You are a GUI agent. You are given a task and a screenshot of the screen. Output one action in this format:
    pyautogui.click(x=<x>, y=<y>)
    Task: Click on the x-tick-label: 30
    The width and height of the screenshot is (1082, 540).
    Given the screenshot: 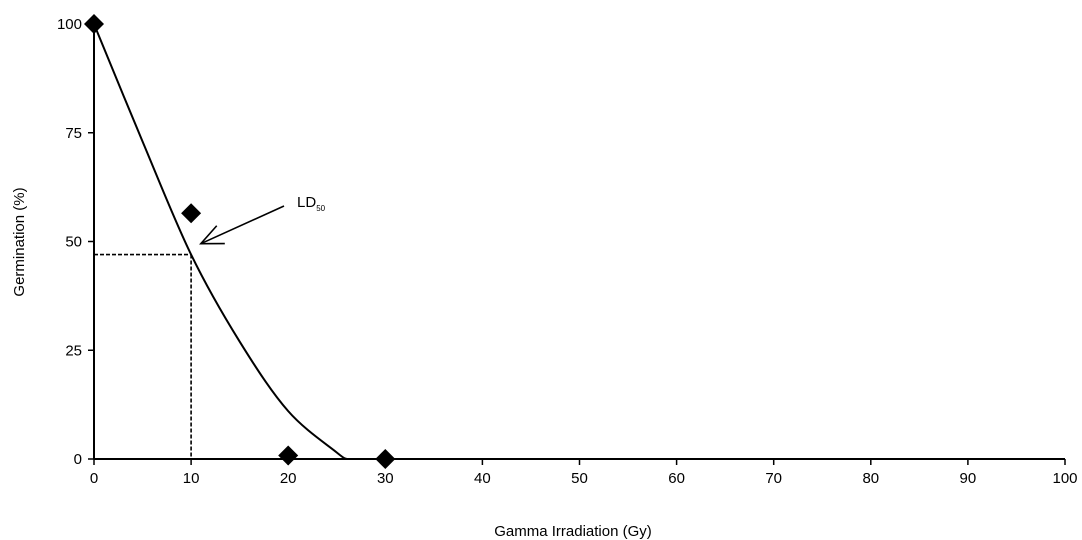 What is the action you would take?
    pyautogui.click(x=385, y=478)
    